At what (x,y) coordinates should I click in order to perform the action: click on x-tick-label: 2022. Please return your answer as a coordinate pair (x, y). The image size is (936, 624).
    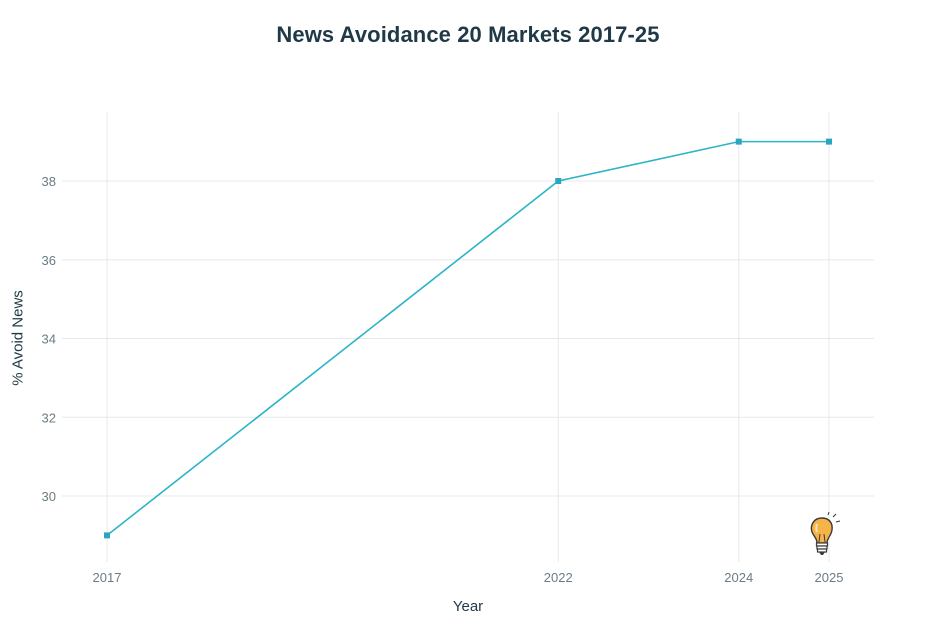
    Looking at the image, I should click on (558, 577).